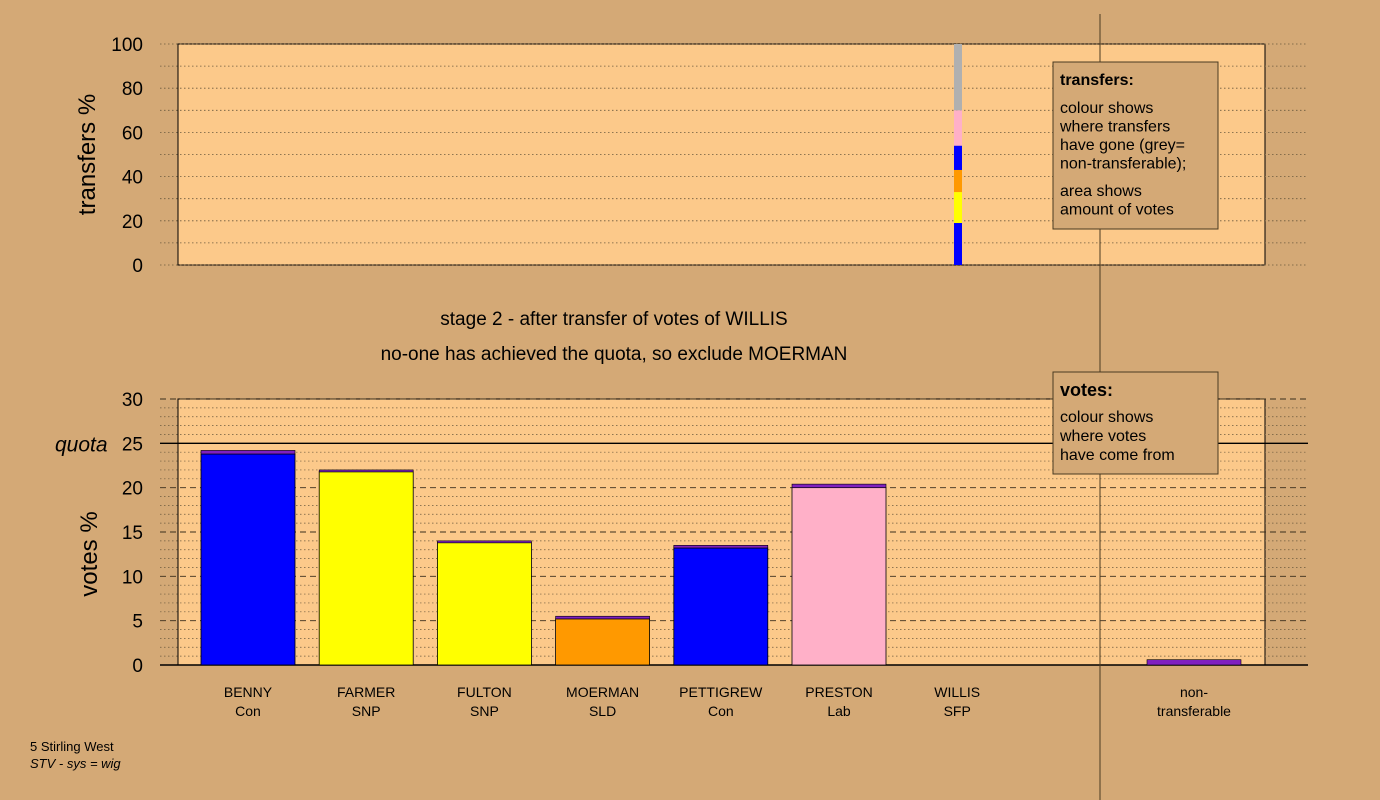 The width and height of the screenshot is (1380, 800). What do you see at coordinates (1122, 145) in the screenshot?
I see `transfers-legend-text: have gone (grey=` at bounding box center [1122, 145].